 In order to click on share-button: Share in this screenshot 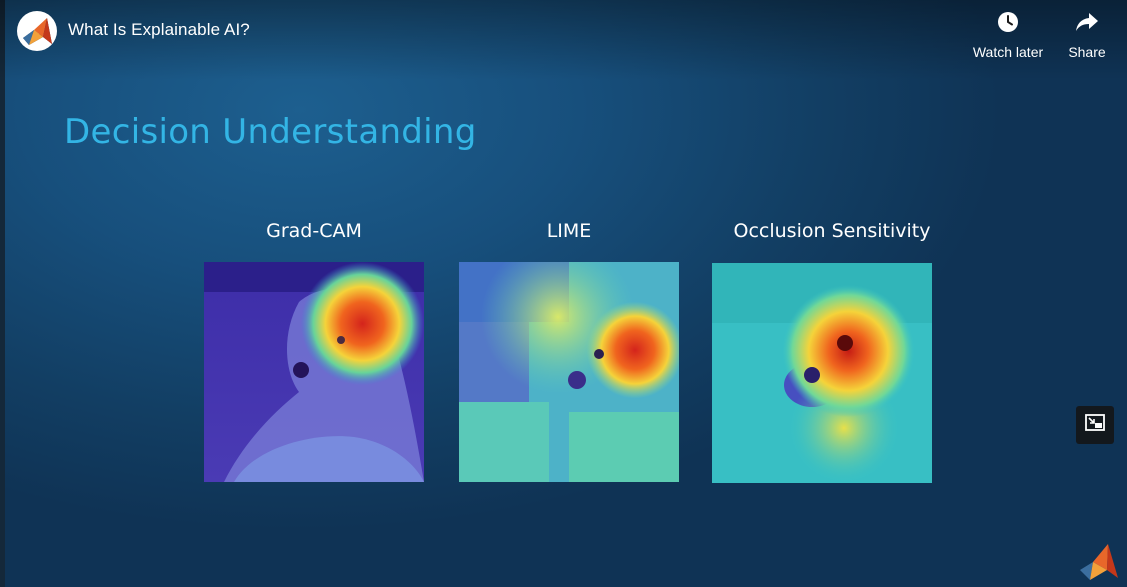, I will do `click(1087, 35)`.